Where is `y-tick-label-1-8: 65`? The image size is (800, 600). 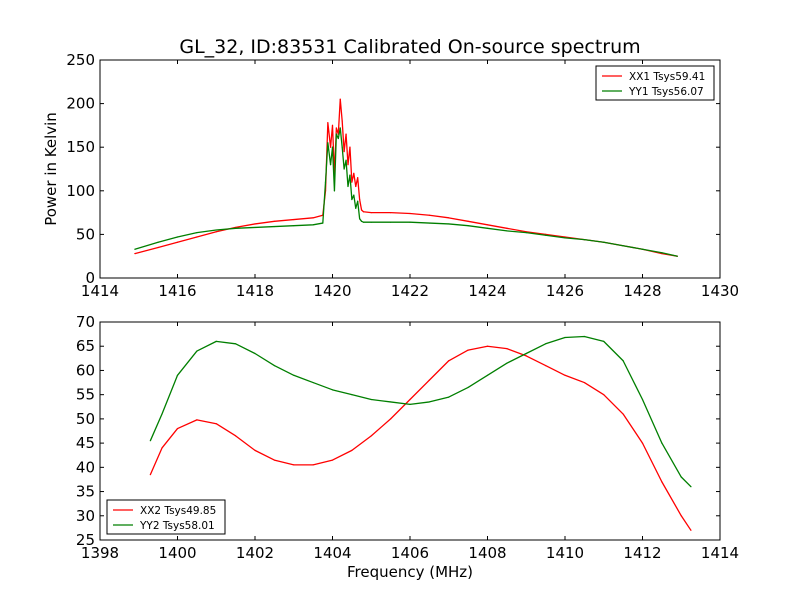
y-tick-label-1-8: 65 is located at coordinates (85, 346).